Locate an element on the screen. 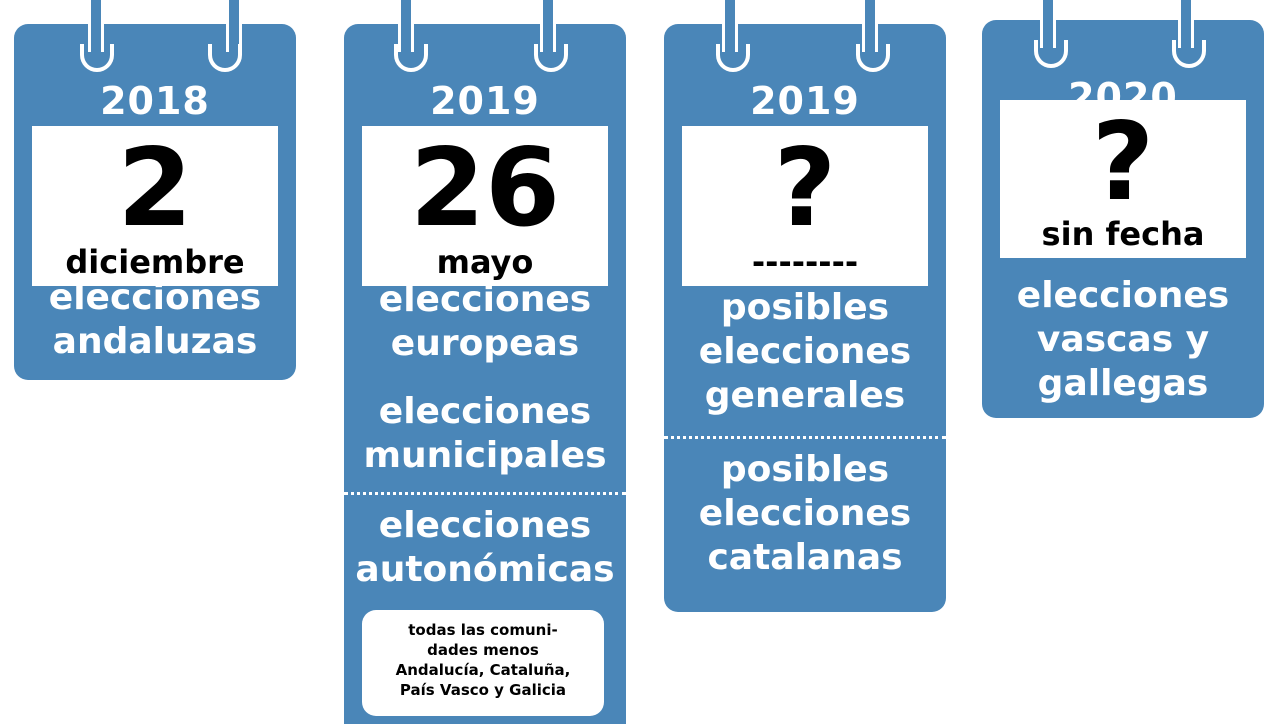 The width and height of the screenshot is (1280, 724). calendar-date-box: 26 mayo is located at coordinates (485, 206).